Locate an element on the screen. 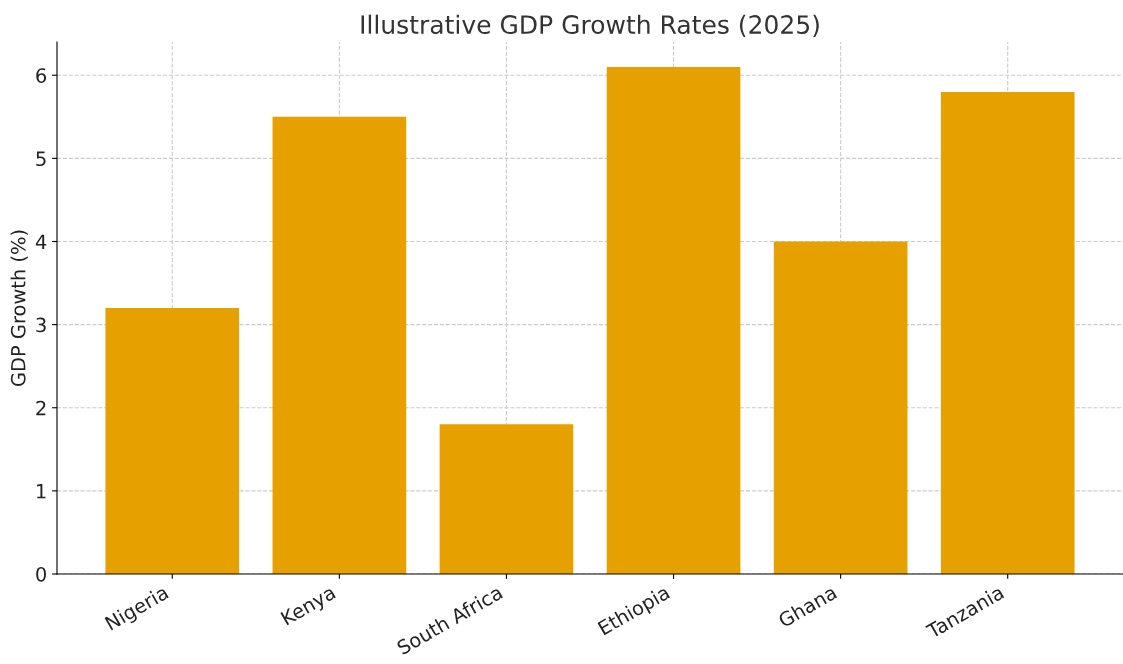 Image resolution: width=1123 pixels, height=664 pixels. y-tick-label: 1 is located at coordinates (41, 491).